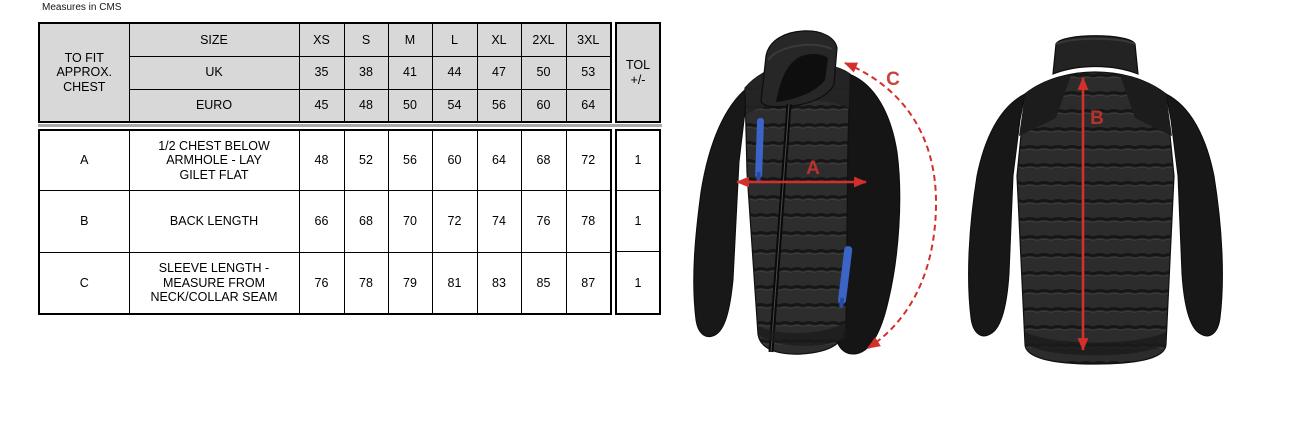  Describe the element at coordinates (214, 72) in the screenshot. I see `header-label-cell: UK` at that location.